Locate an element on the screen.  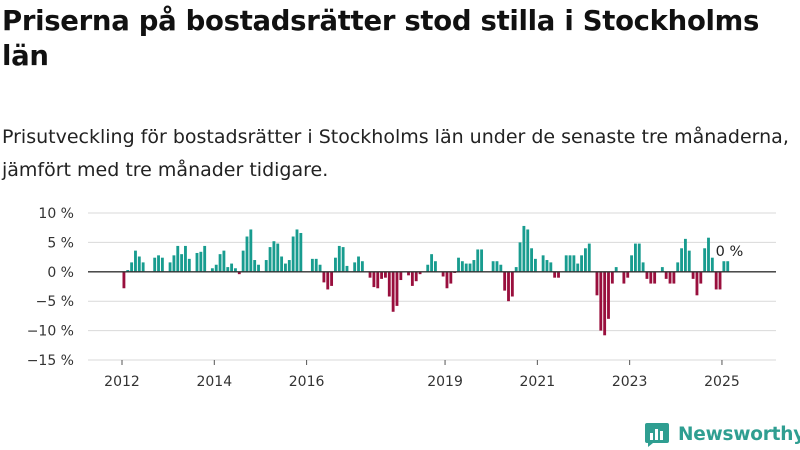
x-tick-label: 2025 is located at coordinates (722, 382).